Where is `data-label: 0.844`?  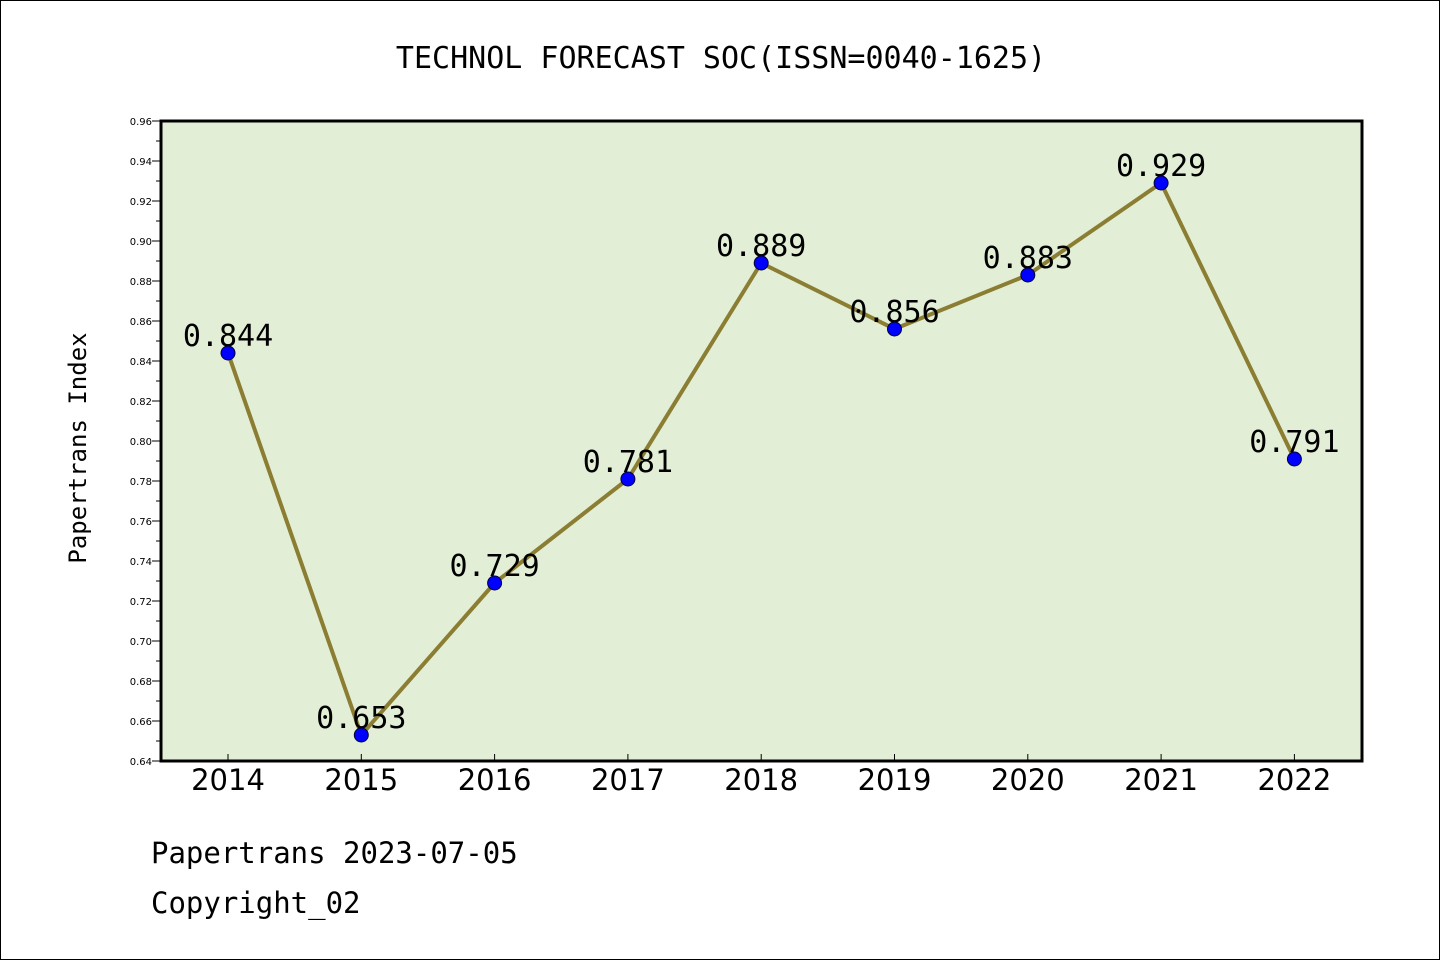 data-label: 0.844 is located at coordinates (228, 336).